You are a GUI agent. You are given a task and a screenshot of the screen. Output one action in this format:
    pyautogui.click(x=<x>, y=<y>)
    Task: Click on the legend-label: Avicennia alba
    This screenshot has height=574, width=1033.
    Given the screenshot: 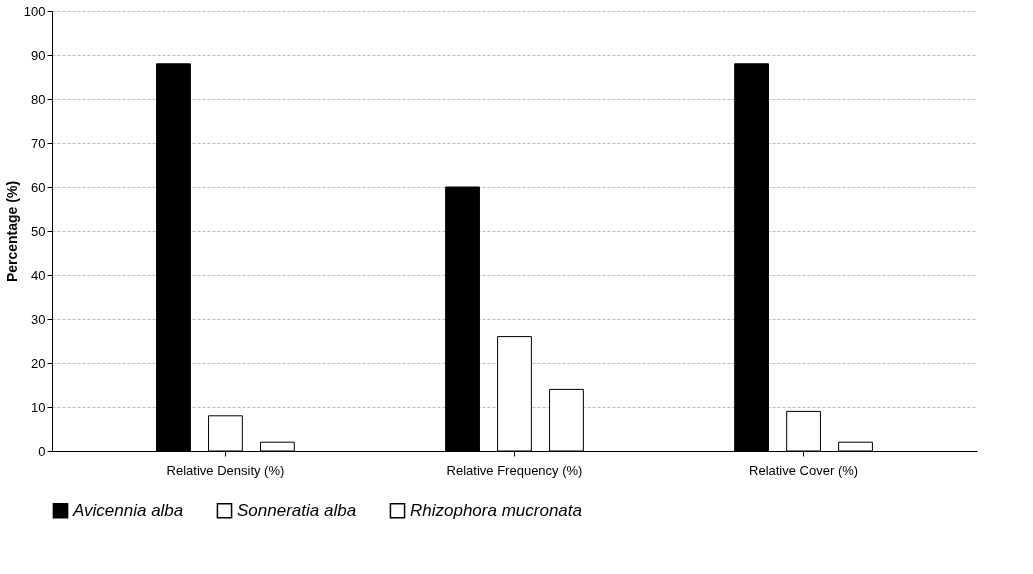 What is the action you would take?
    pyautogui.click(x=128, y=510)
    